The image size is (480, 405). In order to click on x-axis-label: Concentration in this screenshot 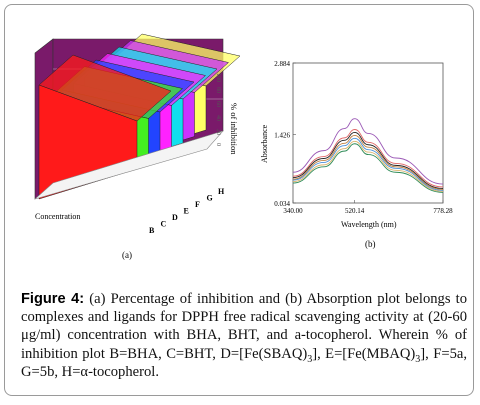, I will do `click(57, 216)`.